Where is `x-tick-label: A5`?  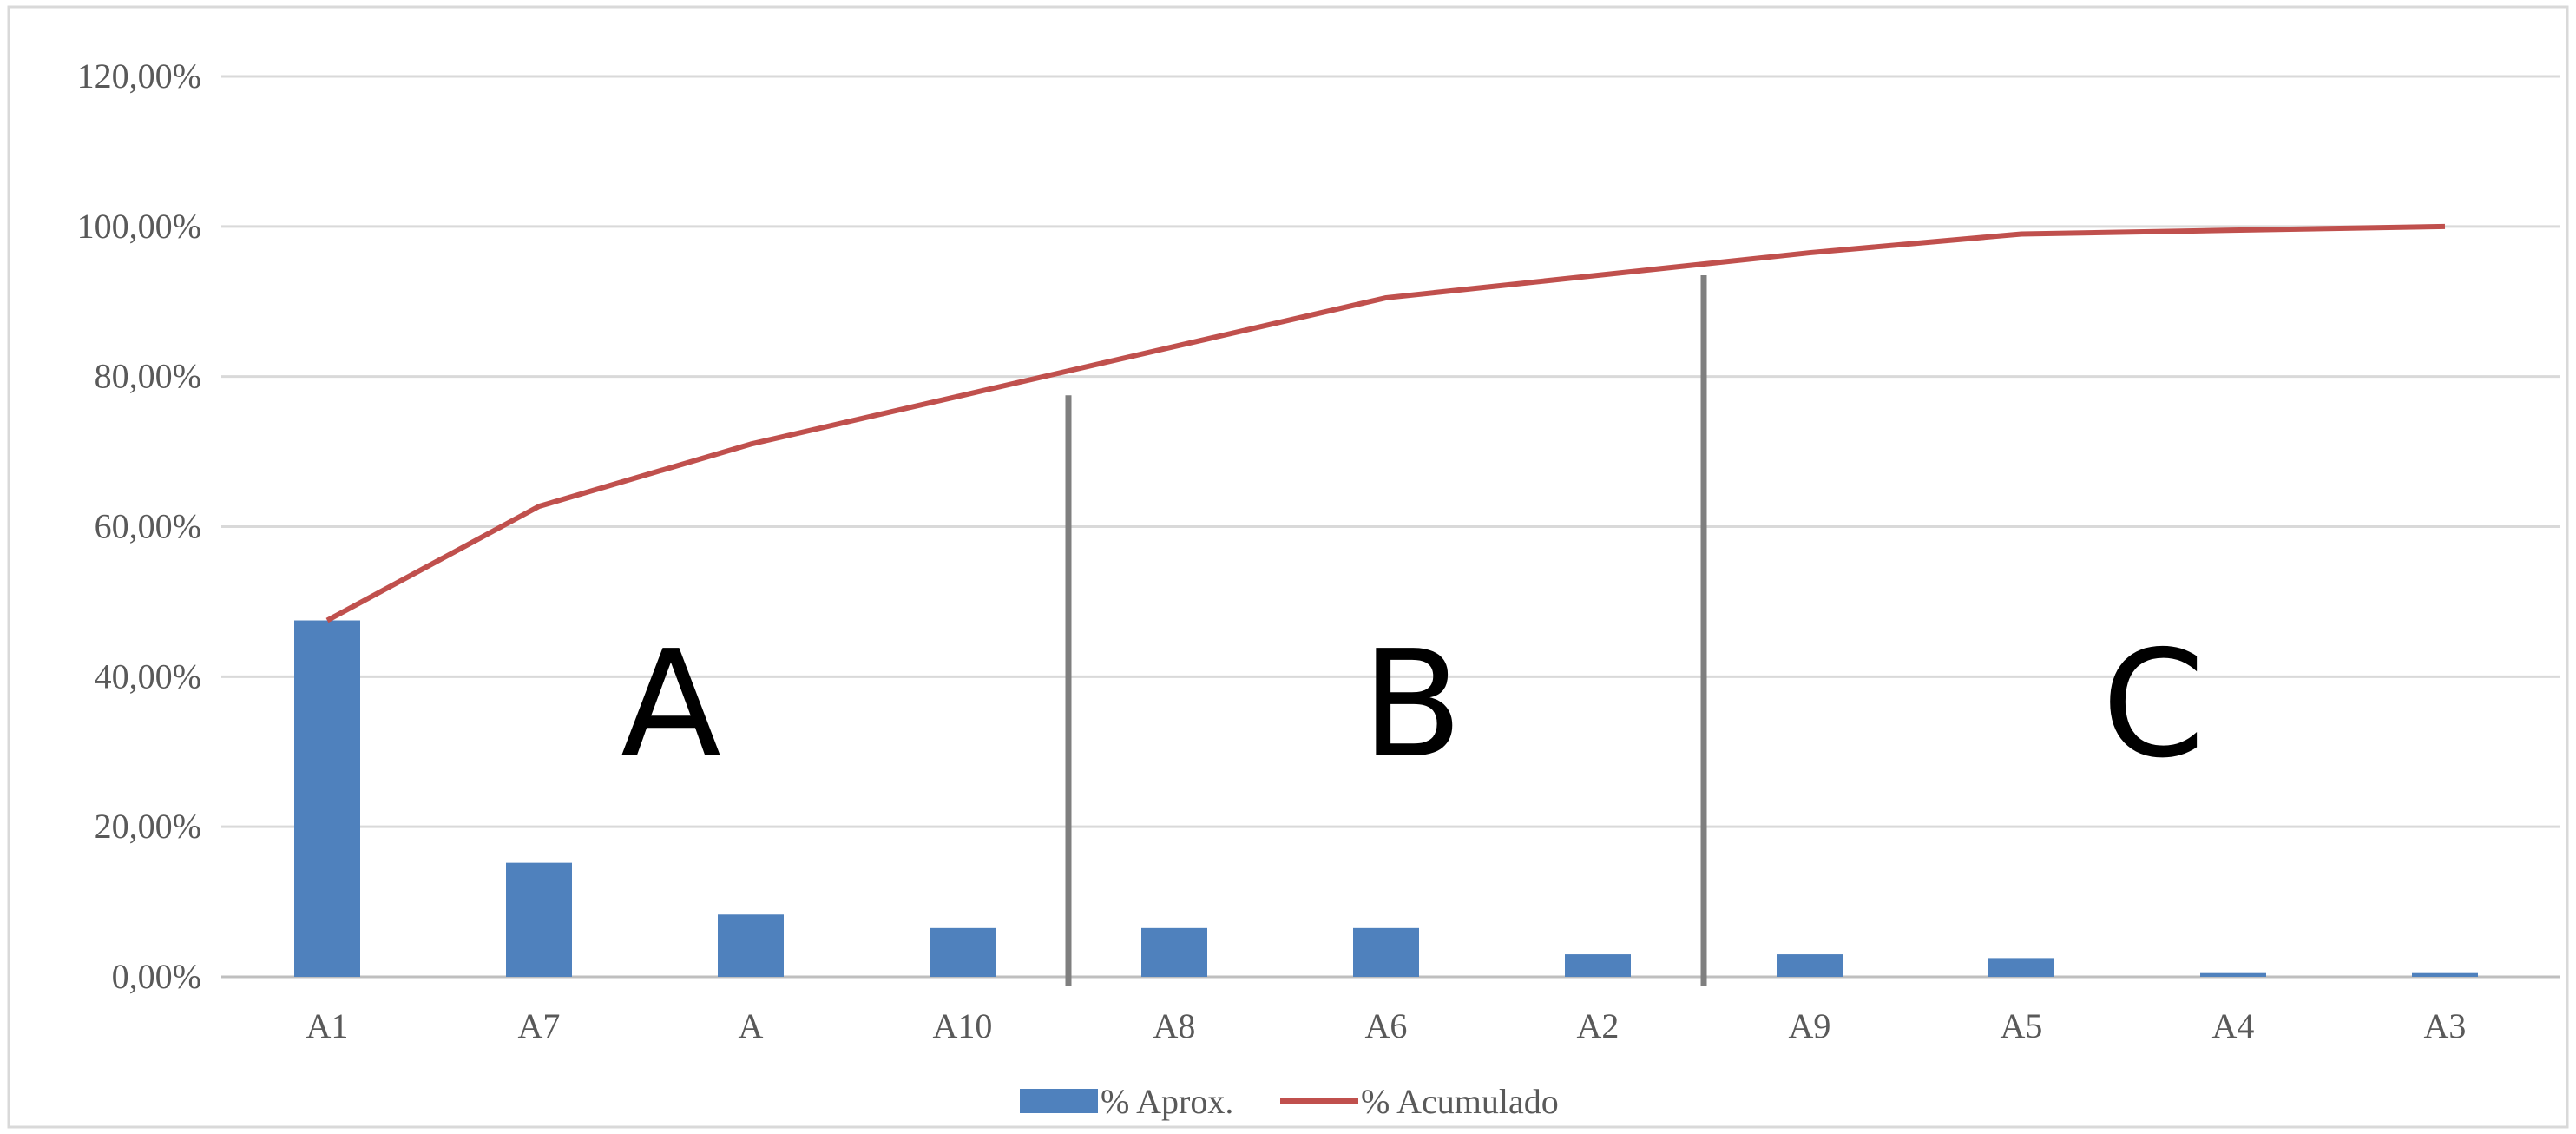 x-tick-label: A5 is located at coordinates (2022, 1026).